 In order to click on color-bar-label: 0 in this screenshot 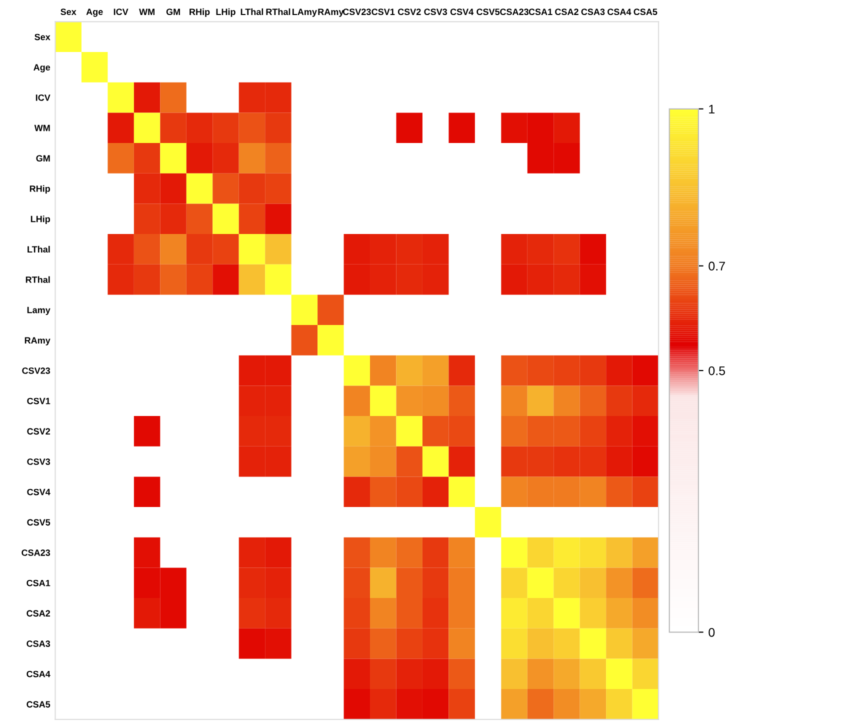, I will do `click(711, 632)`.